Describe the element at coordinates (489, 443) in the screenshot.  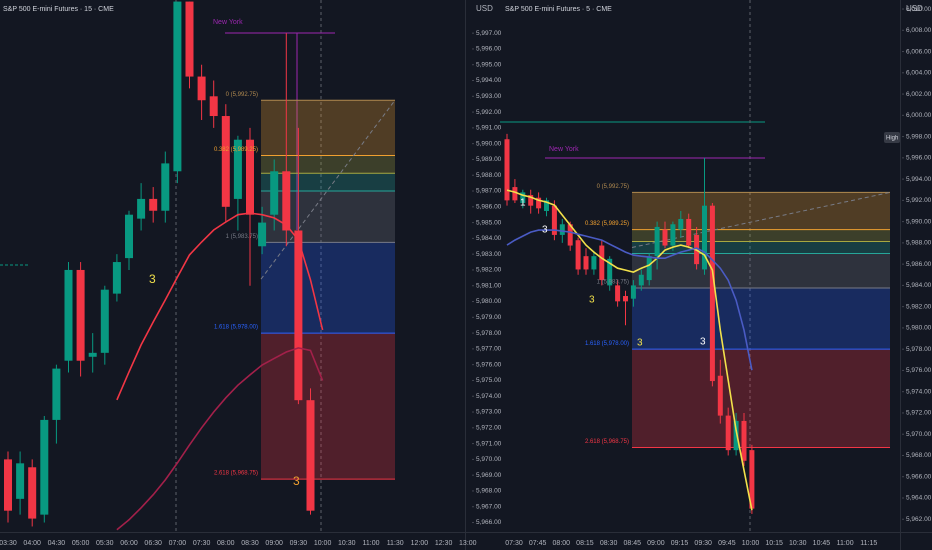
I see `y-tick-label: 5,971.00` at that location.